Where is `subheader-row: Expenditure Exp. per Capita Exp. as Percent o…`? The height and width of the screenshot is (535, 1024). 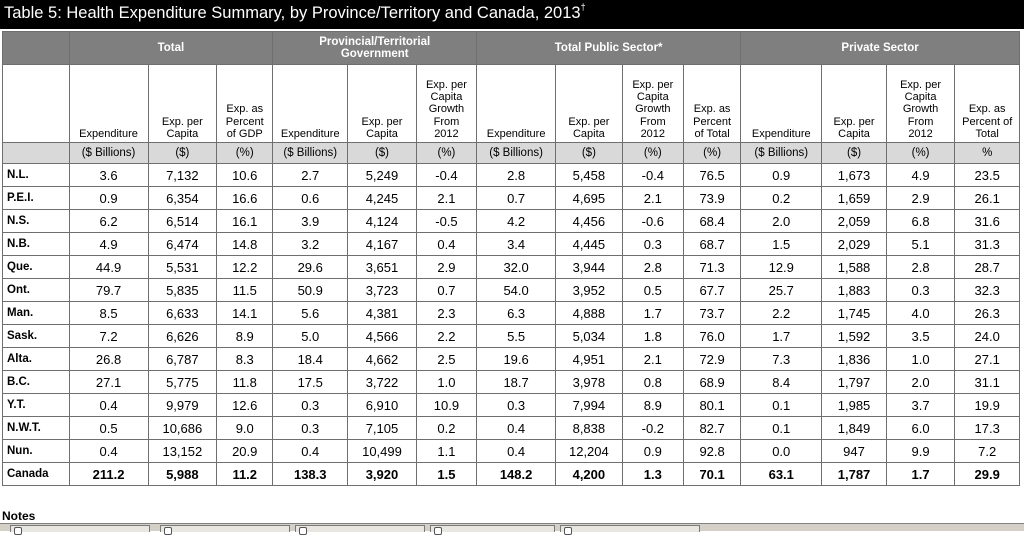 subheader-row: Expenditure Exp. per Capita Exp. as Percent o… is located at coordinates (511, 103).